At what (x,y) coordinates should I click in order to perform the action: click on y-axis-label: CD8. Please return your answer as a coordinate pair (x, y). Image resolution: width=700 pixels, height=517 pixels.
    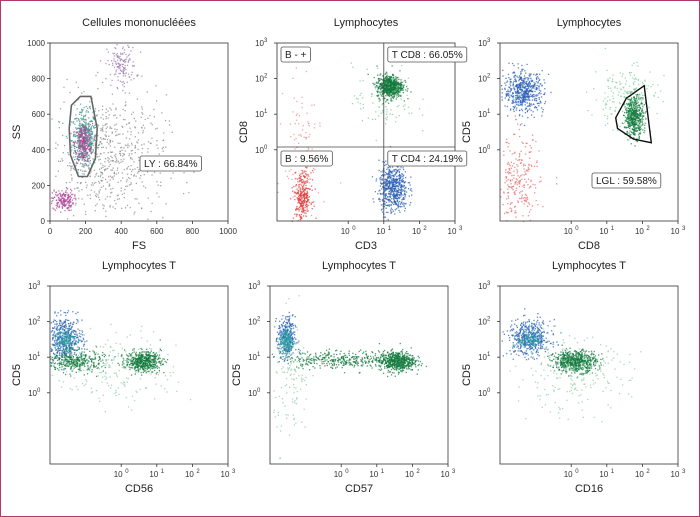
    Looking at the image, I should click on (244, 132).